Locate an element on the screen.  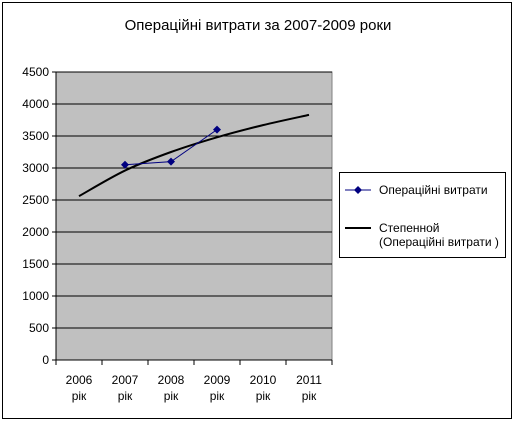
x-tick-label: 2009 is located at coordinates (217, 380).